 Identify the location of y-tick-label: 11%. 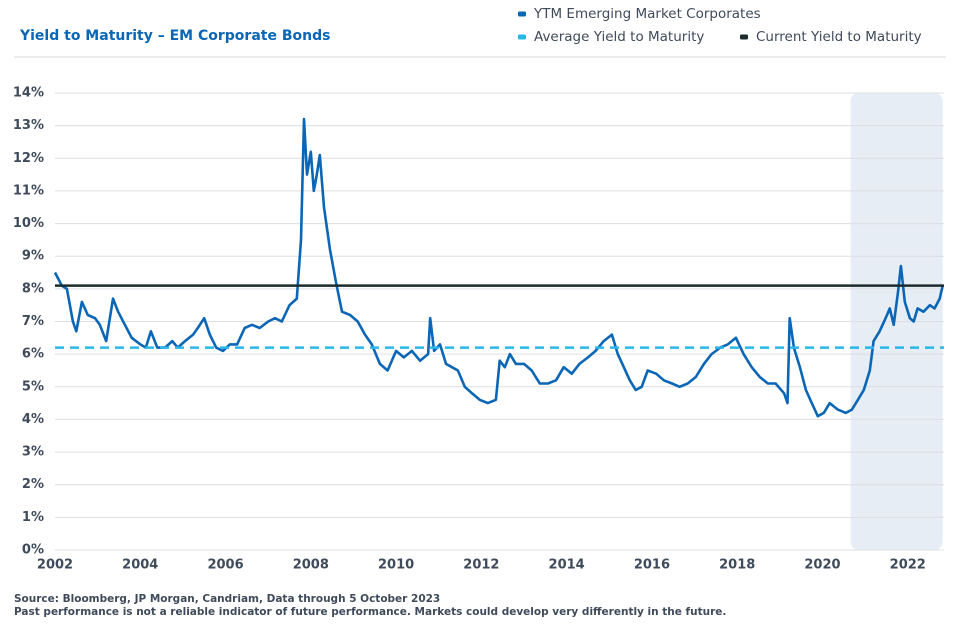
(28, 190).